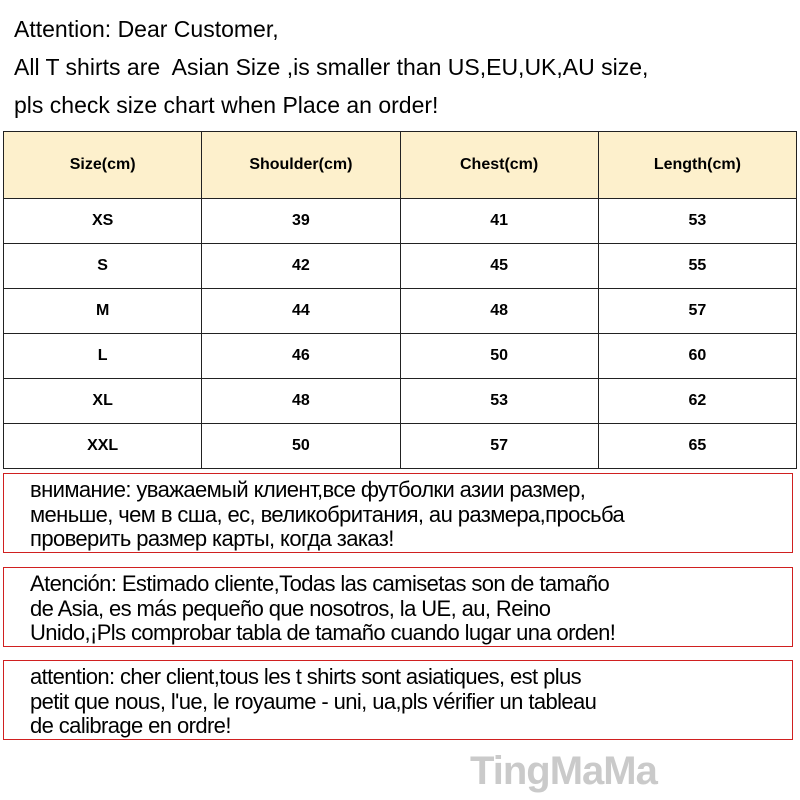 This screenshot has width=800, height=800. What do you see at coordinates (130, 725) in the screenshot?
I see `notice-line: de calibrage en ordre!` at bounding box center [130, 725].